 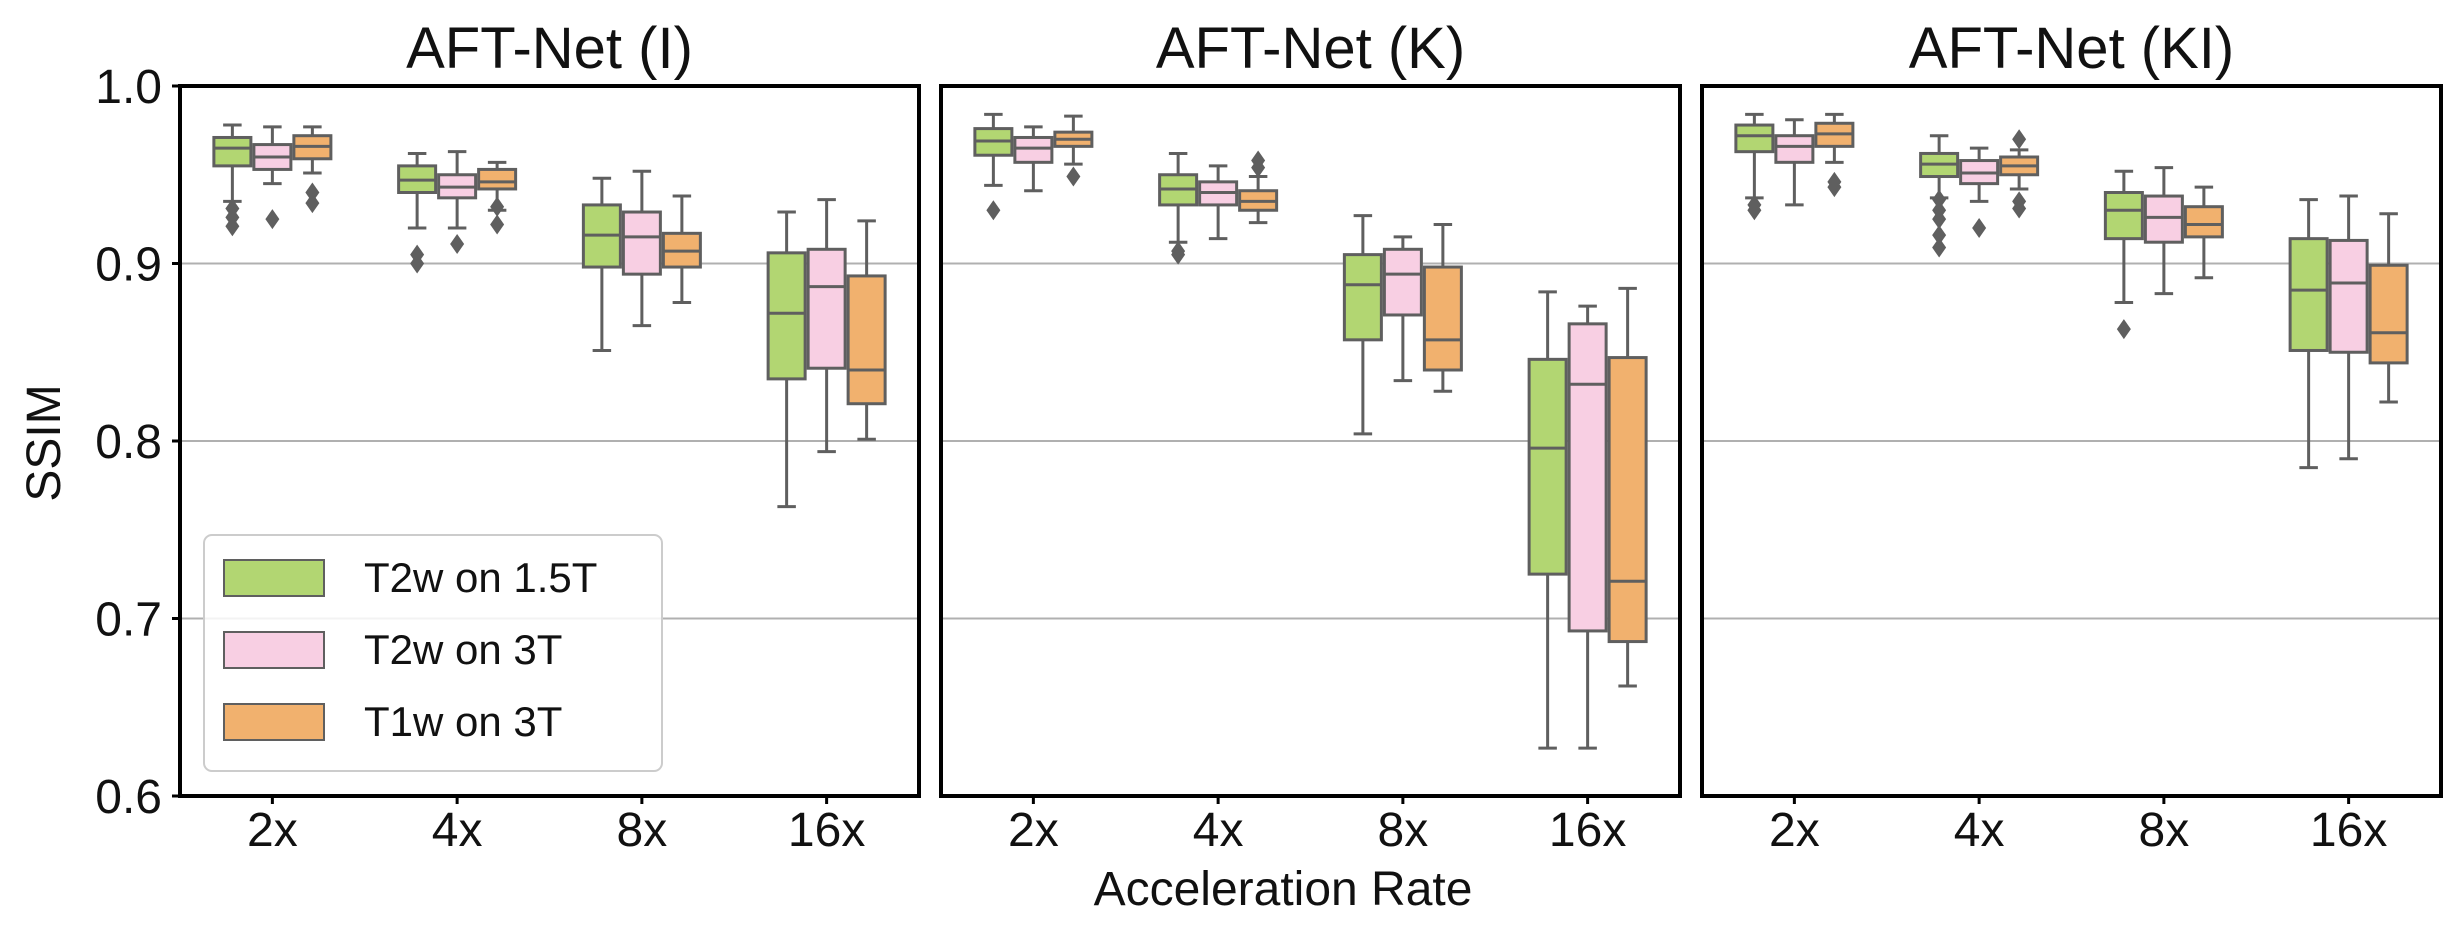 I want to click on y-tick-label: 1.0, so click(x=128, y=87).